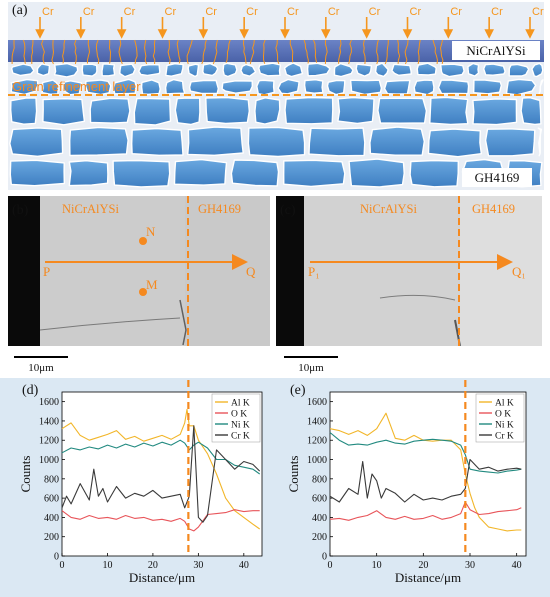 The height and width of the screenshot is (597, 550). What do you see at coordinates (298, 390) in the screenshot?
I see `panel-label: (e)` at bounding box center [298, 390].